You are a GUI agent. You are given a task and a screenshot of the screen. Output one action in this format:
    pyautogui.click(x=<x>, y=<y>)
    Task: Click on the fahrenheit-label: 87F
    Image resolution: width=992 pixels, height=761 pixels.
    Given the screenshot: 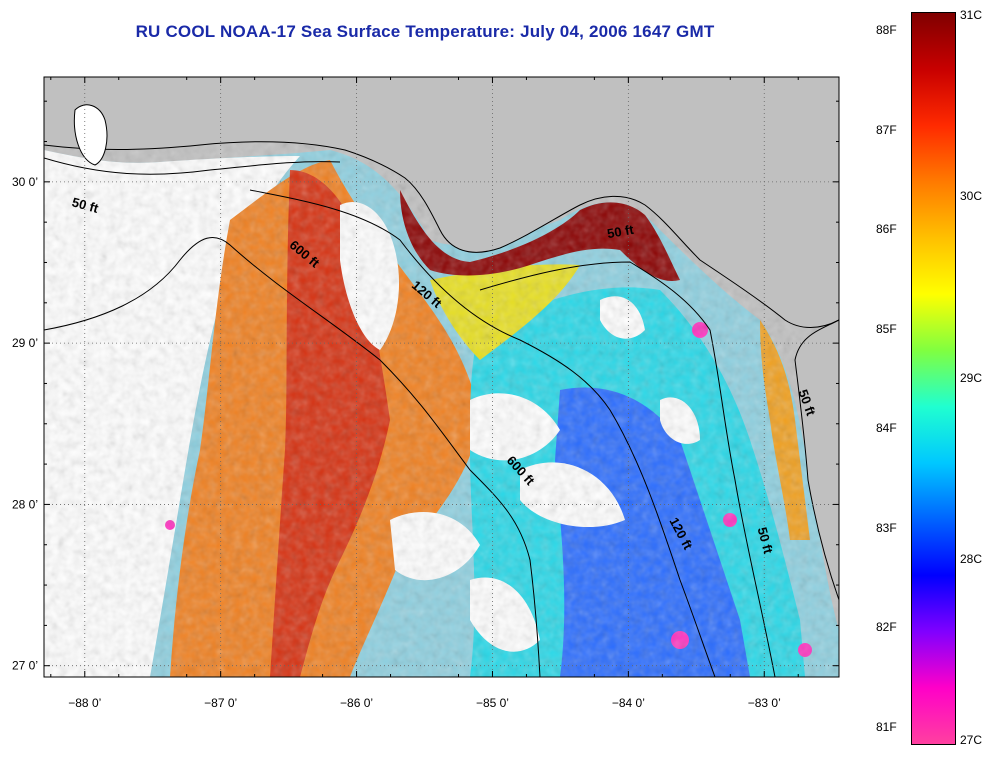 What is the action you would take?
    pyautogui.click(x=886, y=129)
    